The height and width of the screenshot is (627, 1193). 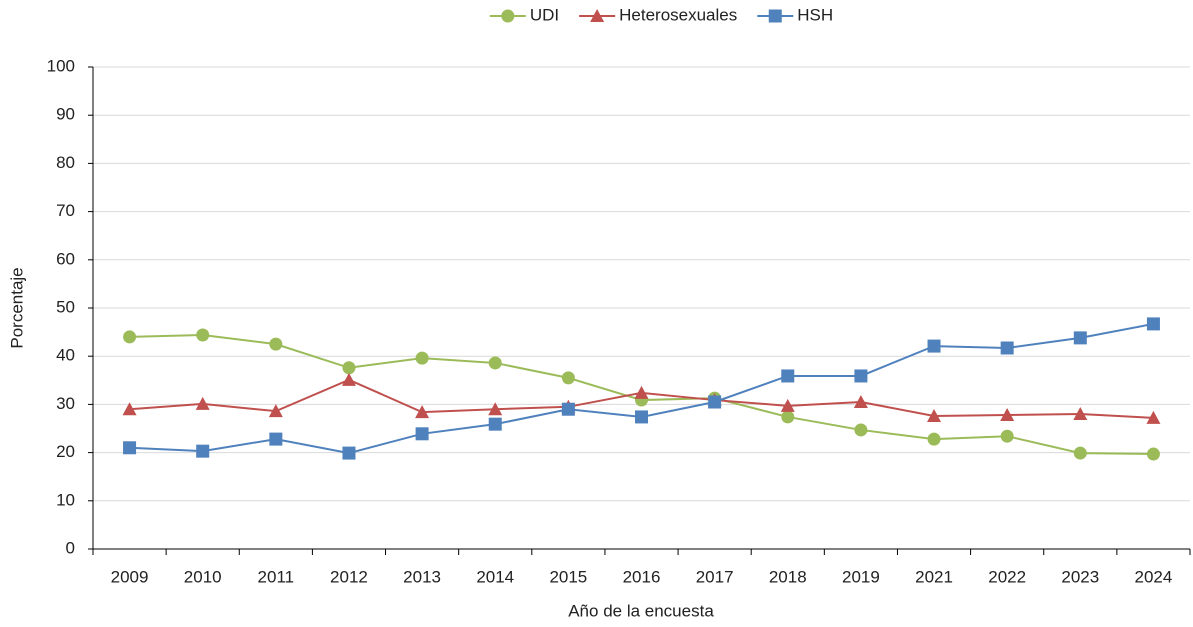 What do you see at coordinates (641, 610) in the screenshot?
I see `x-axis-label: Año de la encuesta` at bounding box center [641, 610].